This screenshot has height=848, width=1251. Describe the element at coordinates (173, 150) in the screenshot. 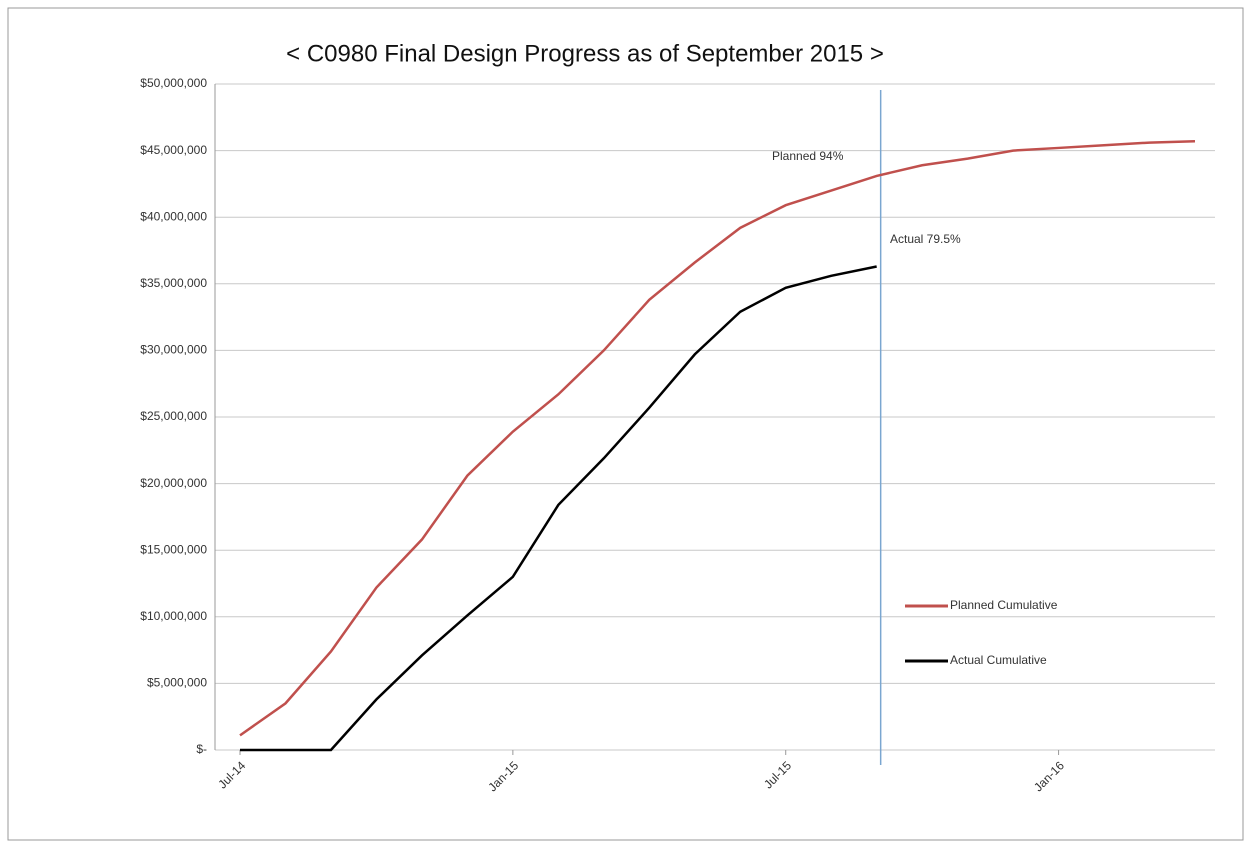

I see `y-tick-label: $45,000,000` at that location.